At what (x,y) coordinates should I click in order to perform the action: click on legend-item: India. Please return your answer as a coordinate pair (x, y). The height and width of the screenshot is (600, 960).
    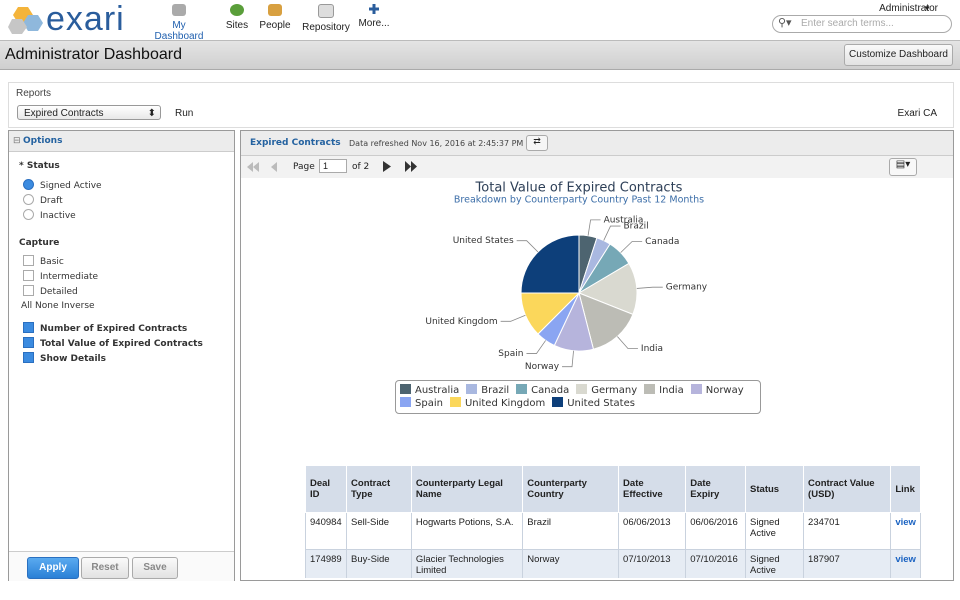
    Looking at the image, I should click on (664, 390).